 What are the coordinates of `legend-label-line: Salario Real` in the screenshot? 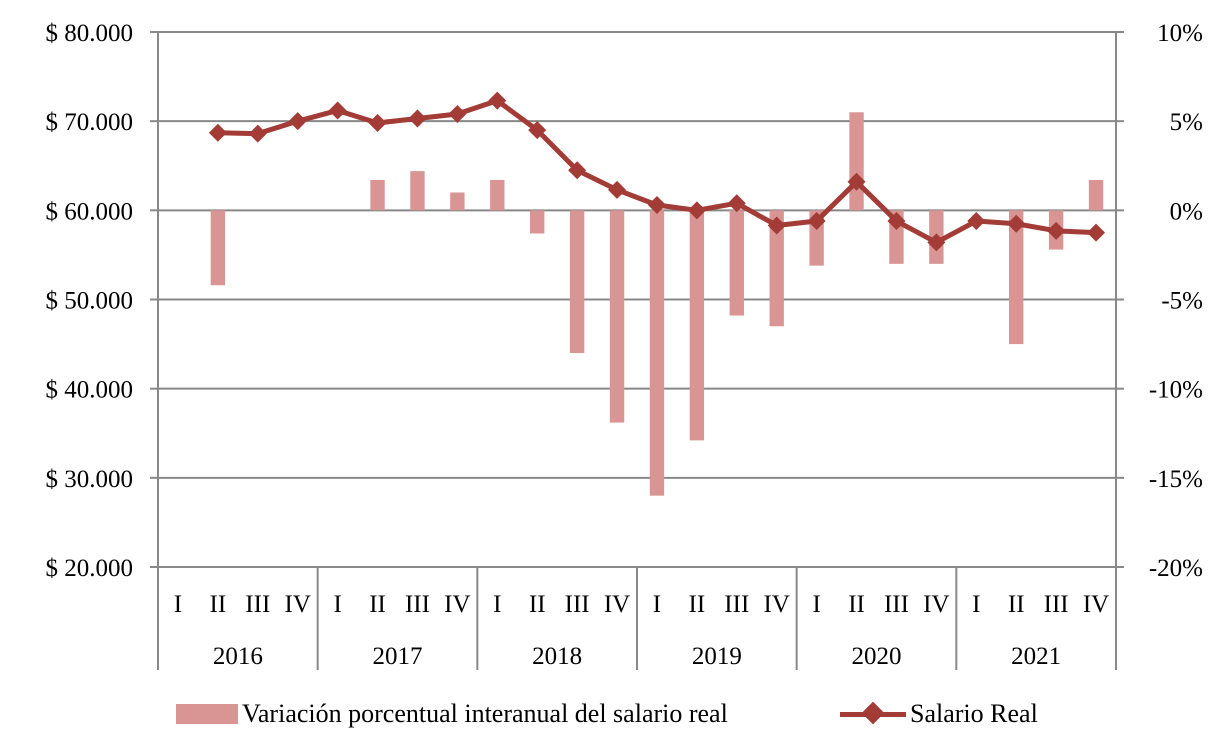 It's located at (974, 713).